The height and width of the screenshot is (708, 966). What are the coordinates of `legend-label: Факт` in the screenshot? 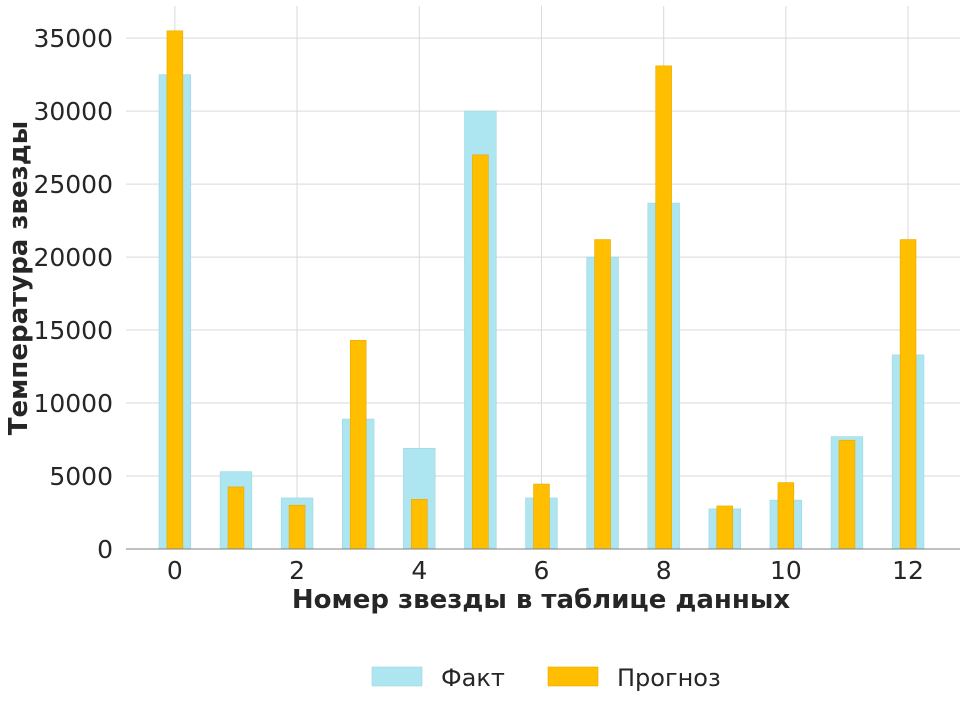 It's located at (473, 678).